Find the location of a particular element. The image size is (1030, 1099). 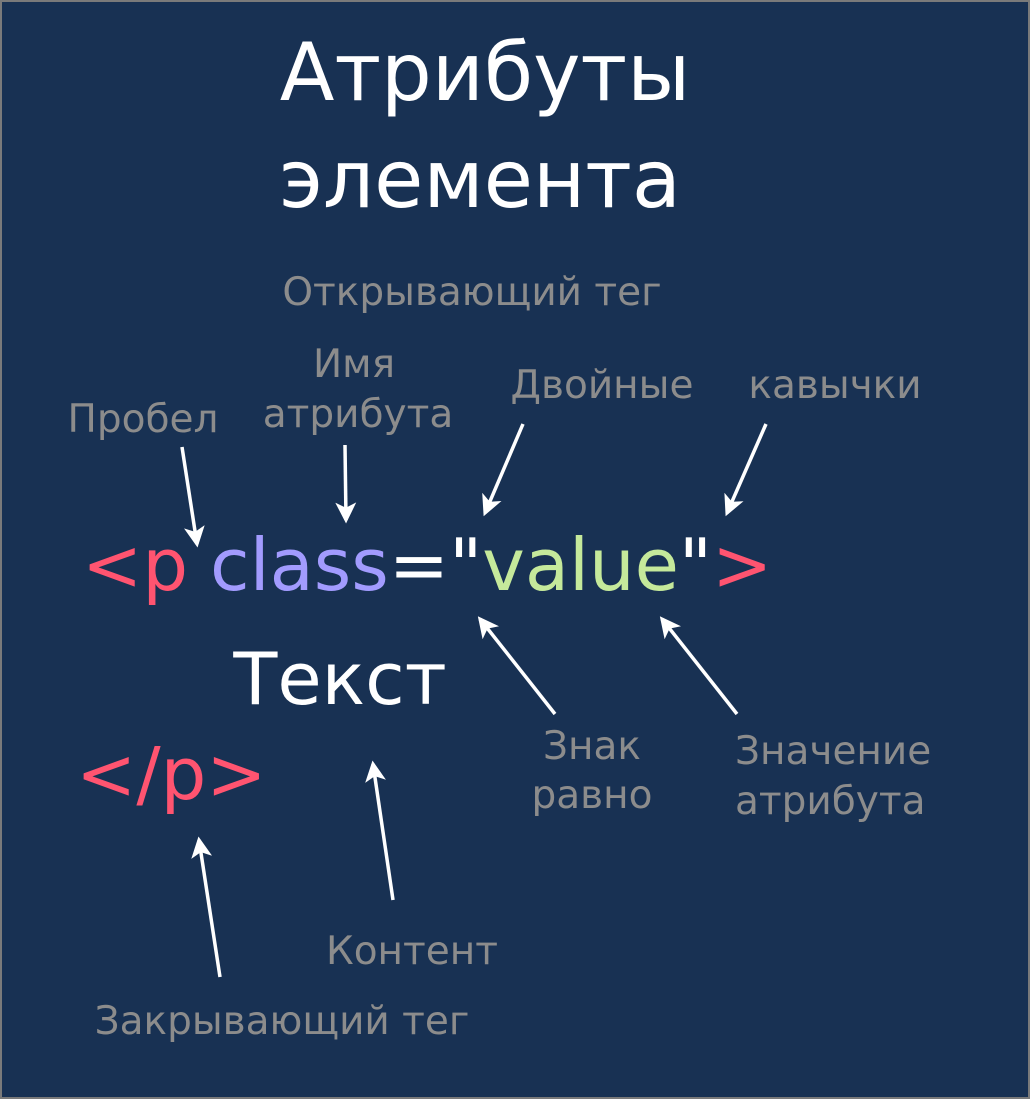

label-value-1: Значение is located at coordinates (833, 751).